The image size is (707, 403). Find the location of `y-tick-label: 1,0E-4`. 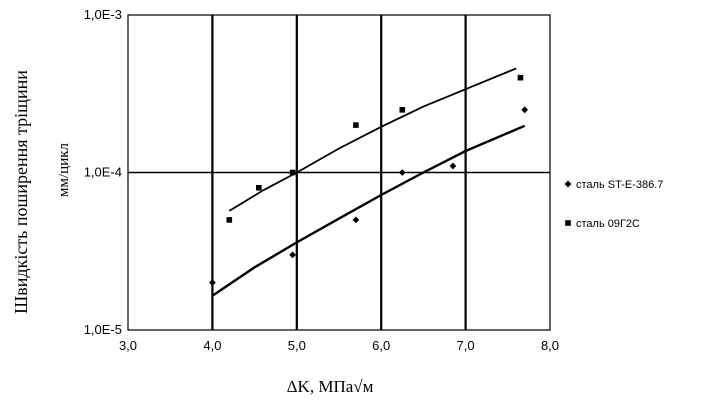

y-tick-label: 1,0E-4 is located at coordinates (103, 172).